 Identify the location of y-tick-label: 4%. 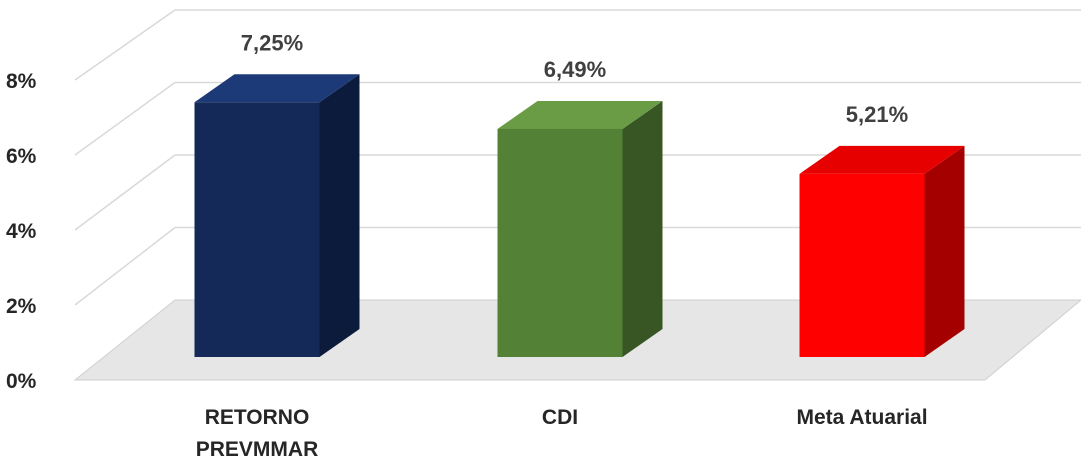
(21, 231).